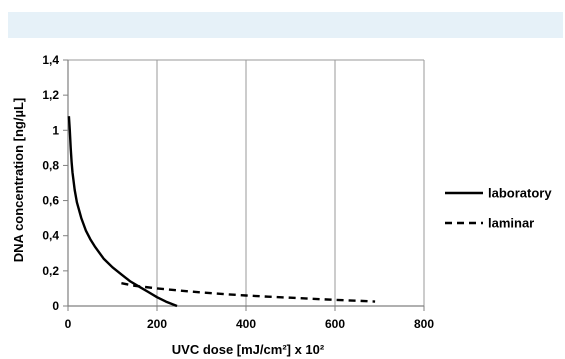 This screenshot has width=565, height=359. I want to click on x-tick-label: 800, so click(424, 324).